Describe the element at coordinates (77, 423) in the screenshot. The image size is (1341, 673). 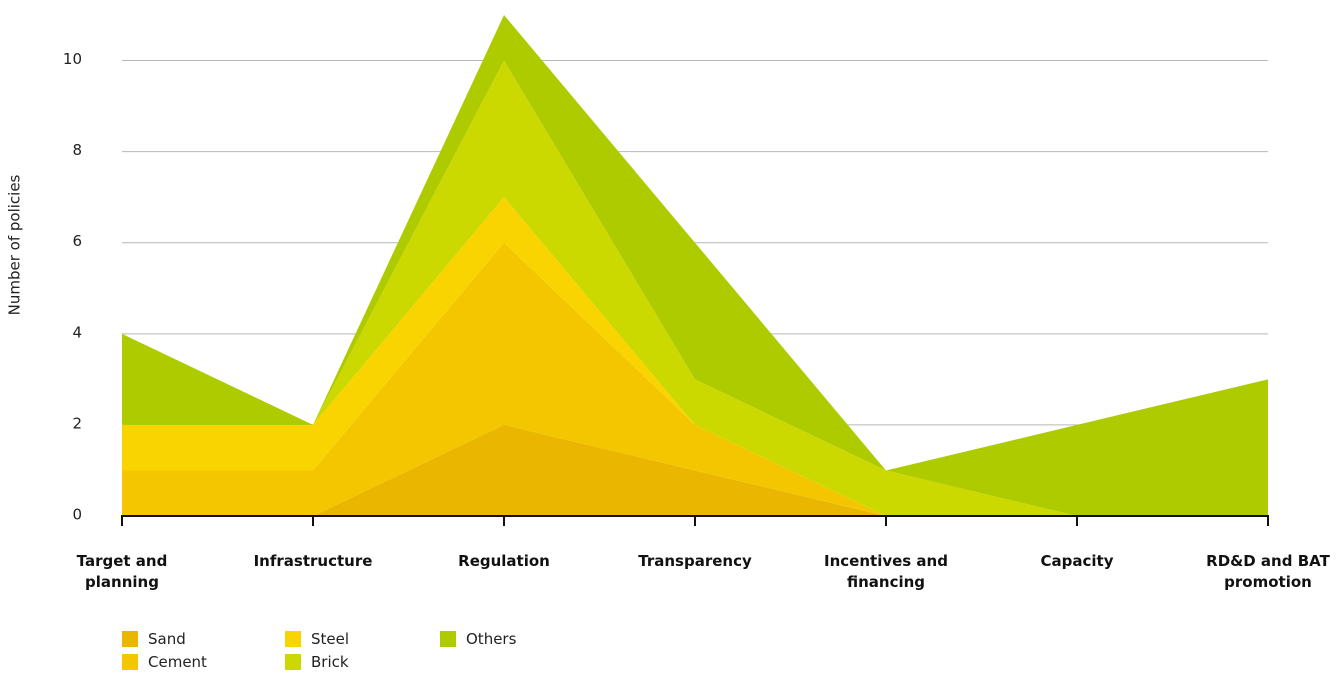
I see `y-tick-label: 2` at that location.